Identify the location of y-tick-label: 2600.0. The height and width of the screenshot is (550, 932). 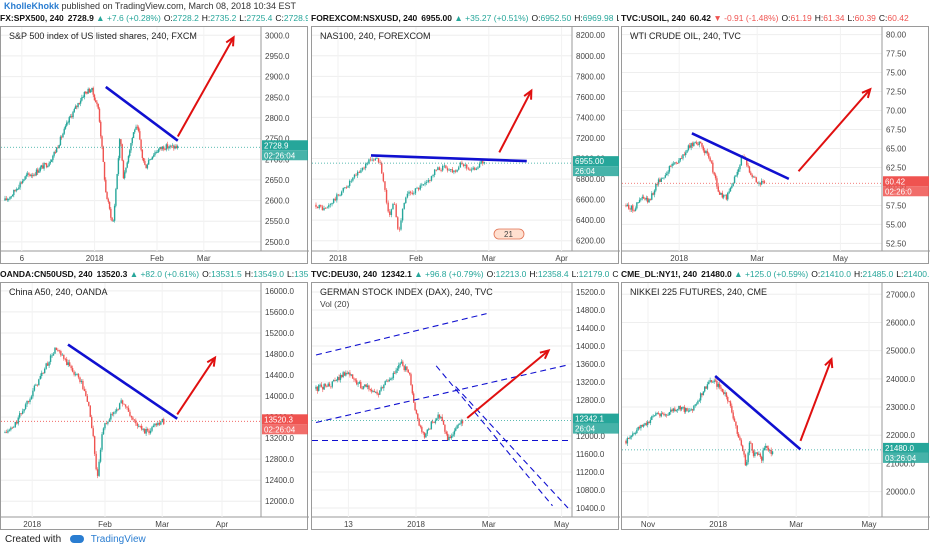
(277, 201).